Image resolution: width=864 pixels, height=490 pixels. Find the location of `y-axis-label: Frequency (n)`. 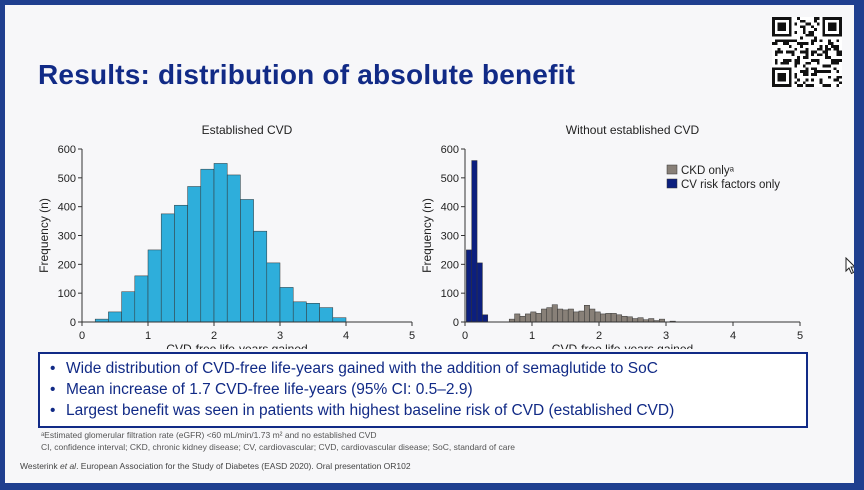

y-axis-label: Frequency (n) is located at coordinates (427, 235).